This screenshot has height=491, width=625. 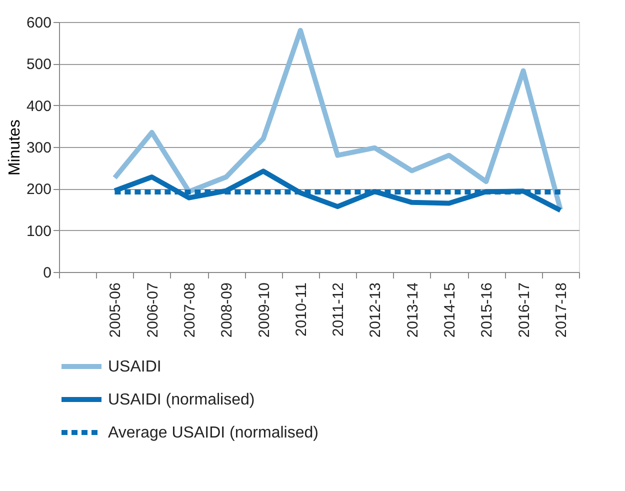 What do you see at coordinates (39, 231) in the screenshot?
I see `y-tick-label: 100` at bounding box center [39, 231].